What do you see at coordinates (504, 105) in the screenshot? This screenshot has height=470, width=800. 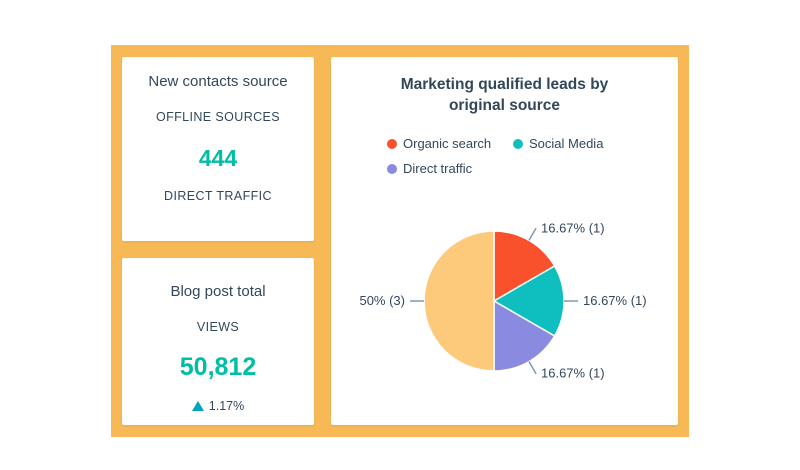 I see `mql-chart-title-line2: original source` at bounding box center [504, 105].